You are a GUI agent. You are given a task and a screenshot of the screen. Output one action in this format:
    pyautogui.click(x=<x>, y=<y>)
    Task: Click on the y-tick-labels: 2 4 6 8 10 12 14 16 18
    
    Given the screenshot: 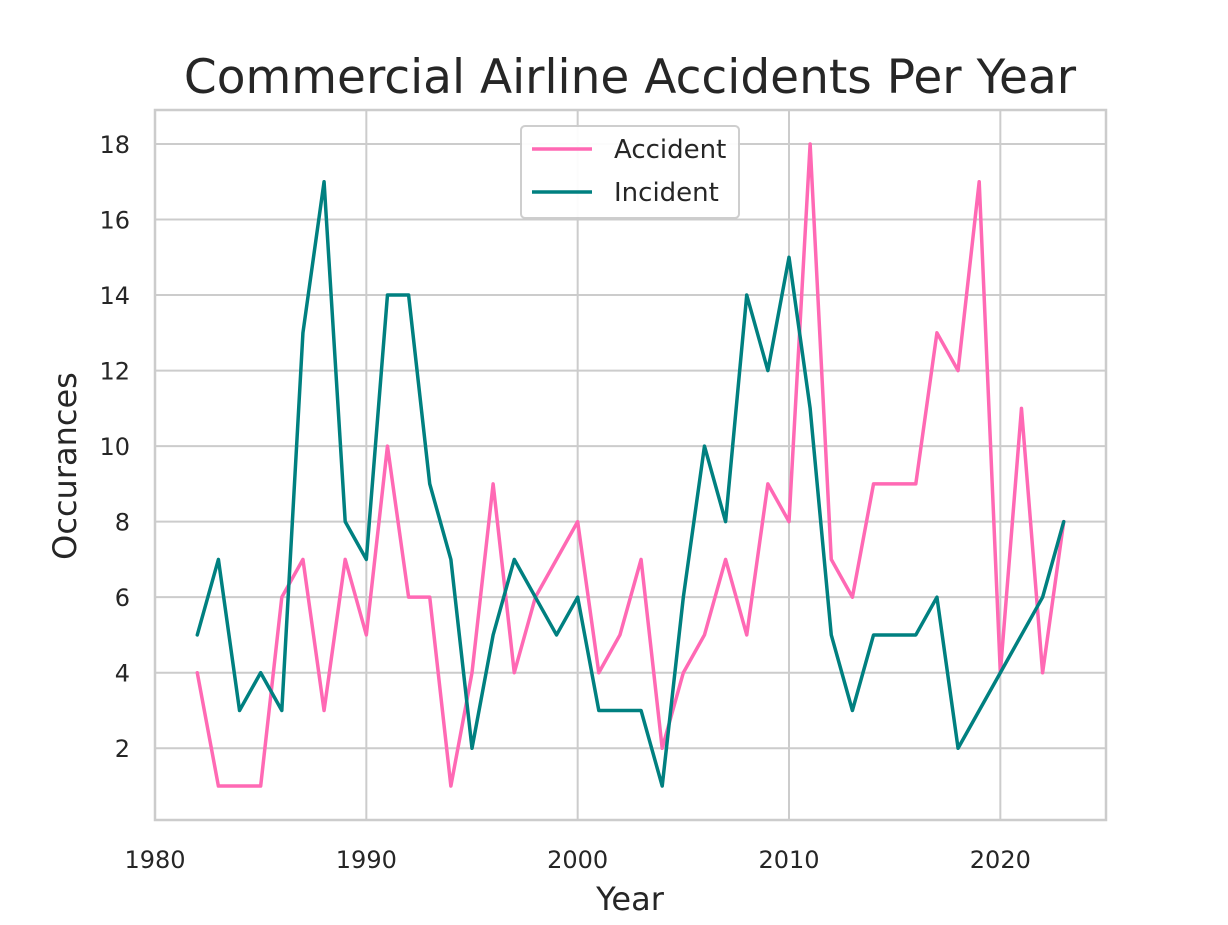 What is the action you would take?
    pyautogui.click(x=114, y=447)
    